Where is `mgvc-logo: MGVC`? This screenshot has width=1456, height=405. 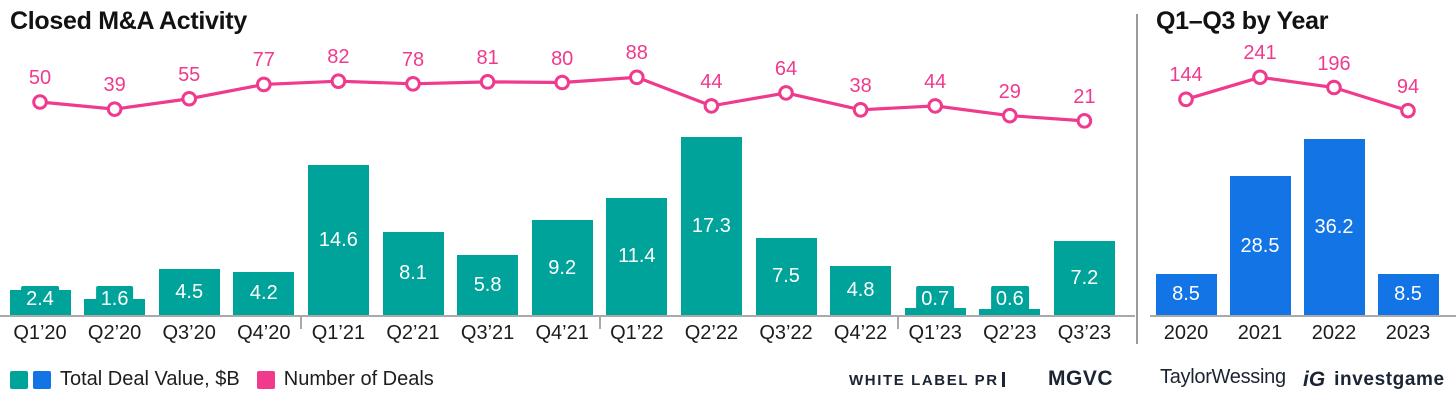
mgvc-logo: MGVC is located at coordinates (1080, 379).